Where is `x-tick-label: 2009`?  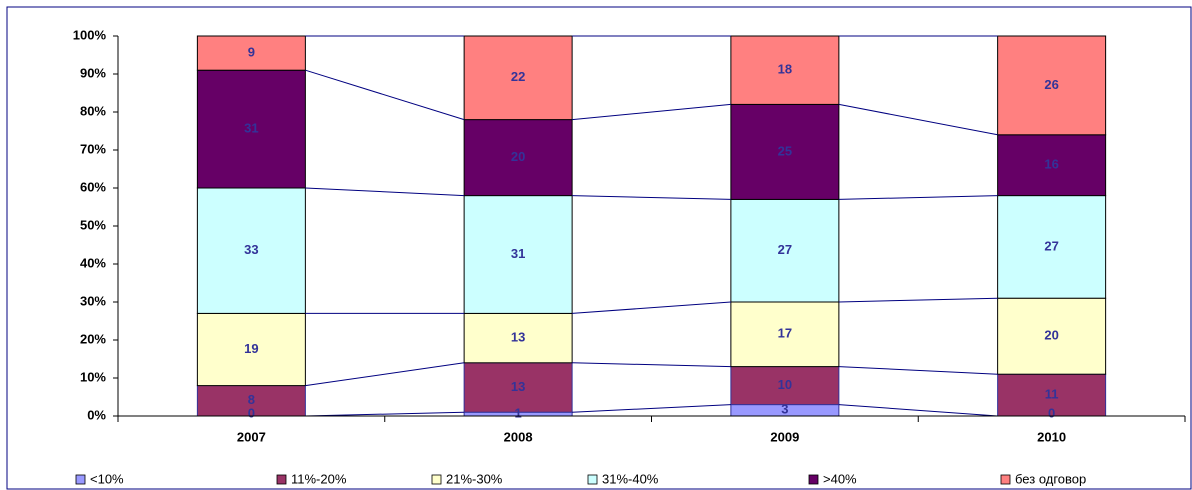 x-tick-label: 2009 is located at coordinates (784, 436).